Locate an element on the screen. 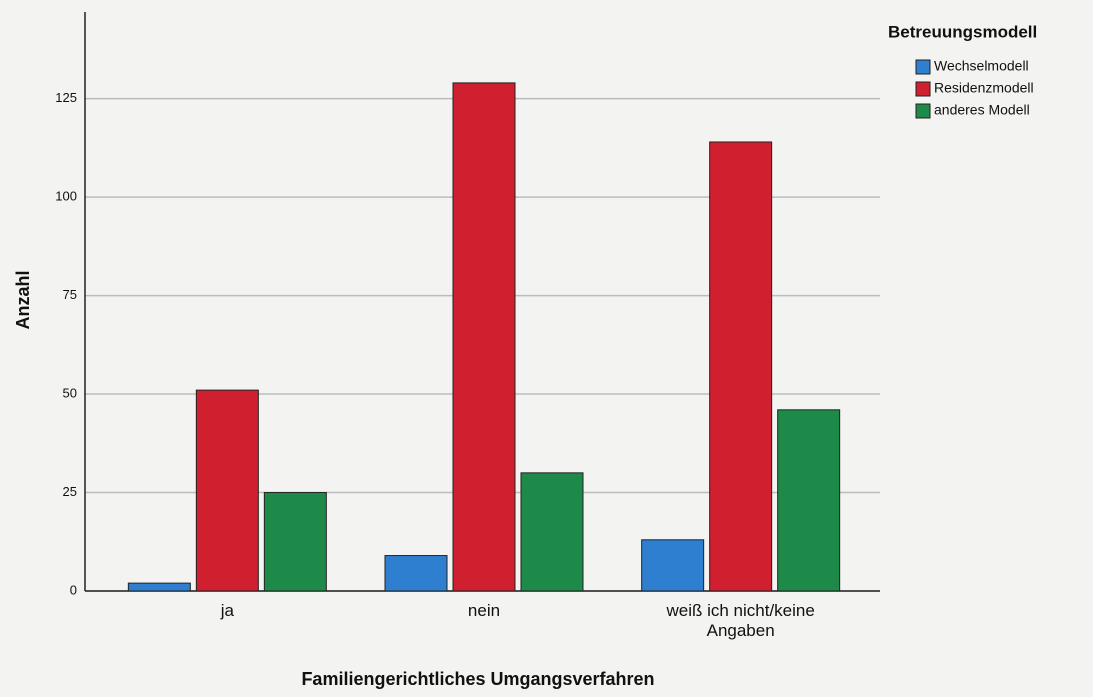 The width and height of the screenshot is (1093, 697). x-tick-label: ja is located at coordinates (227, 610).